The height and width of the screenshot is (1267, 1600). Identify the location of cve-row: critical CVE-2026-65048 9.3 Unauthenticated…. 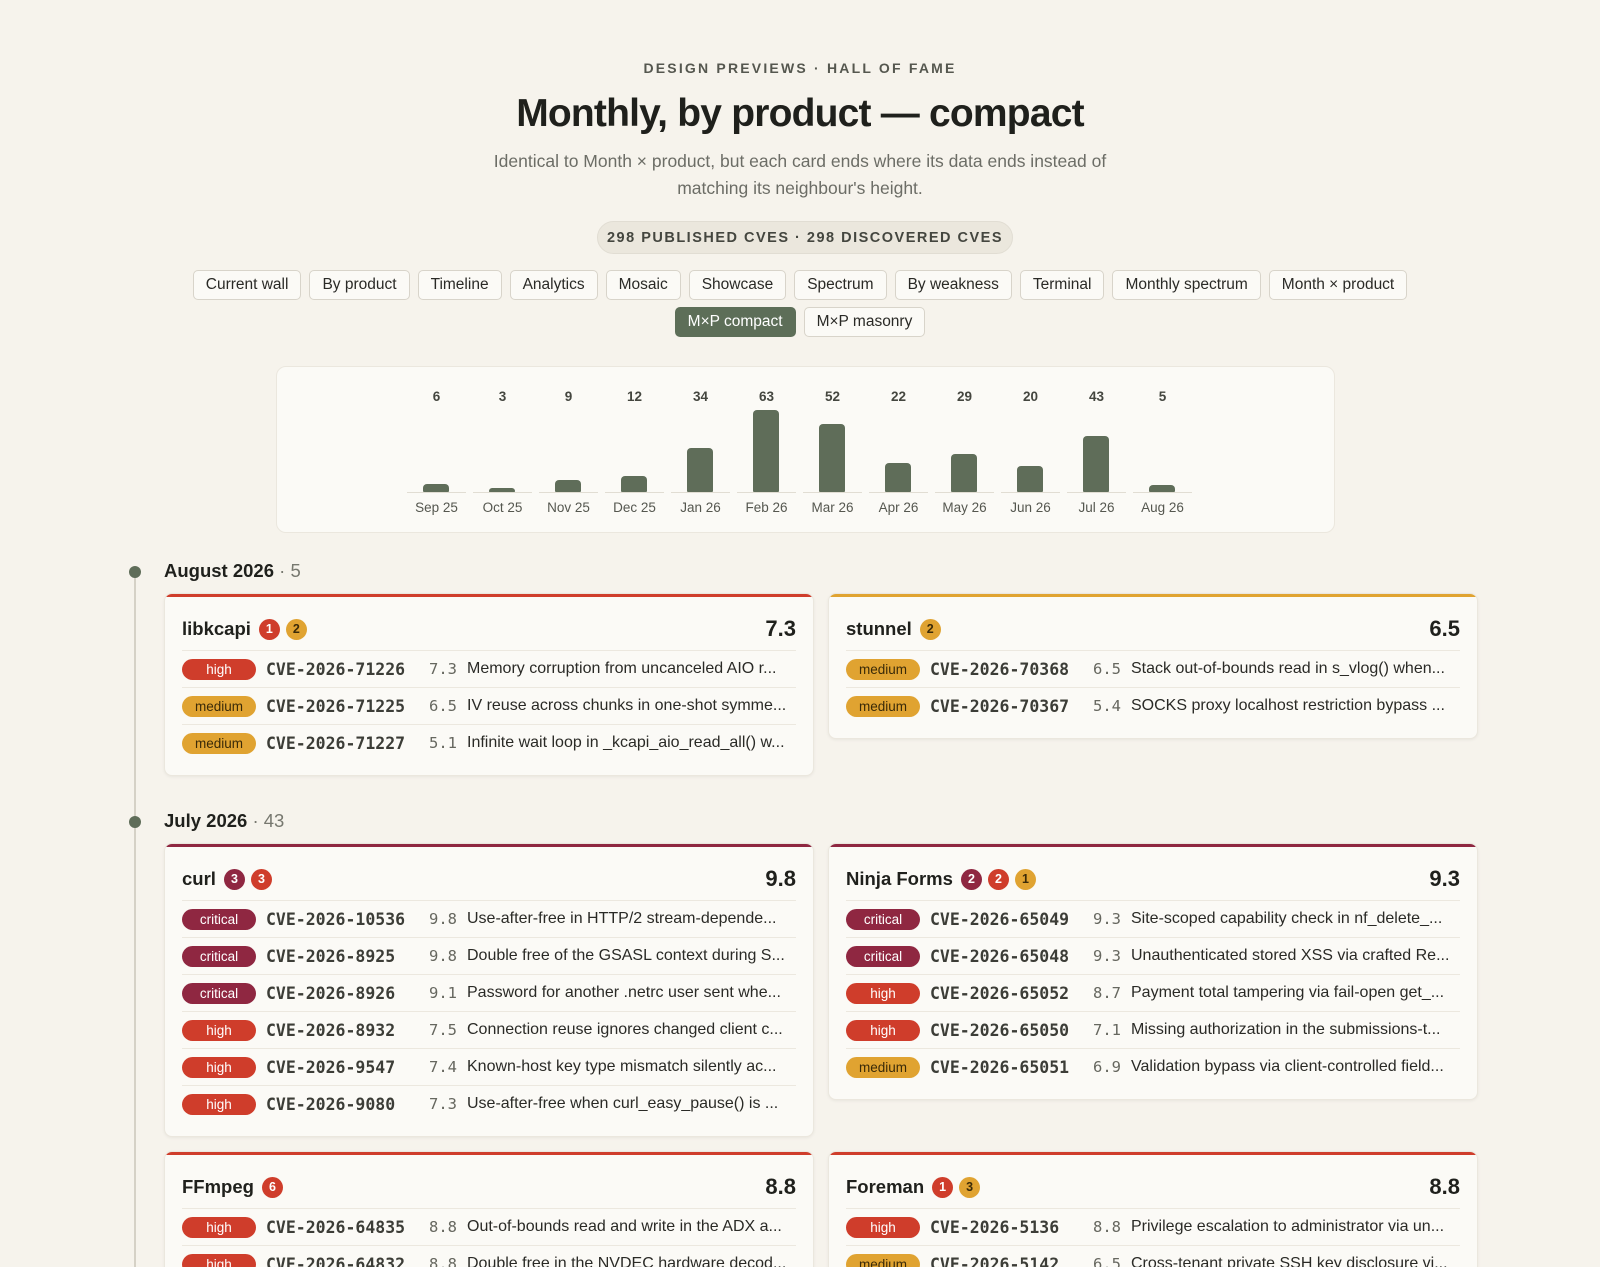
(1153, 955).